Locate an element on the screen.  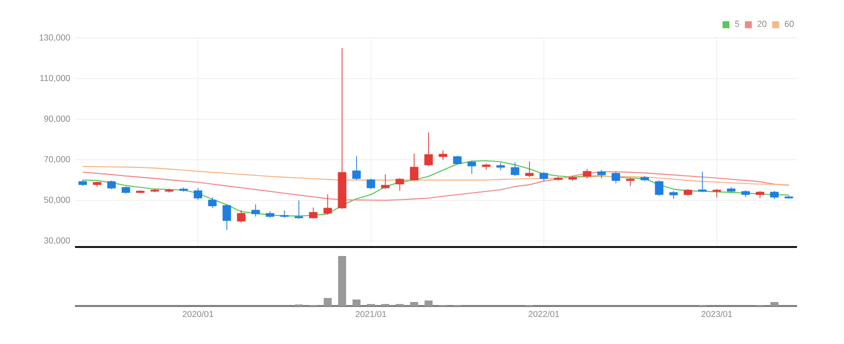
x-tick-label: 2022/01 is located at coordinates (544, 314).